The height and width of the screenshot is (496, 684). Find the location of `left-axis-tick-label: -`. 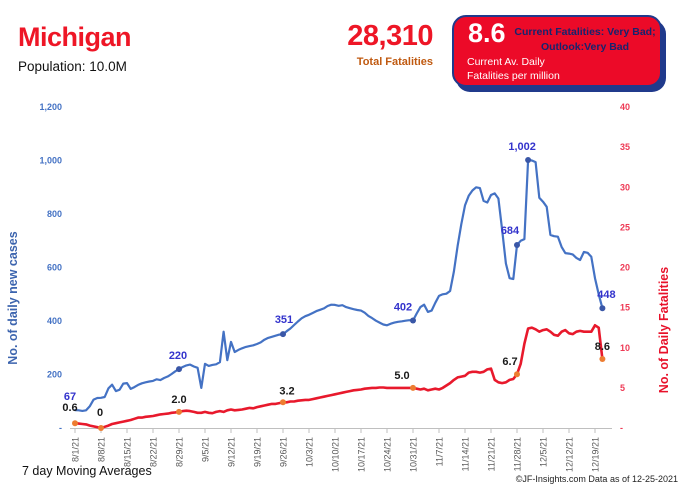

left-axis-tick-label: - is located at coordinates (60, 428).